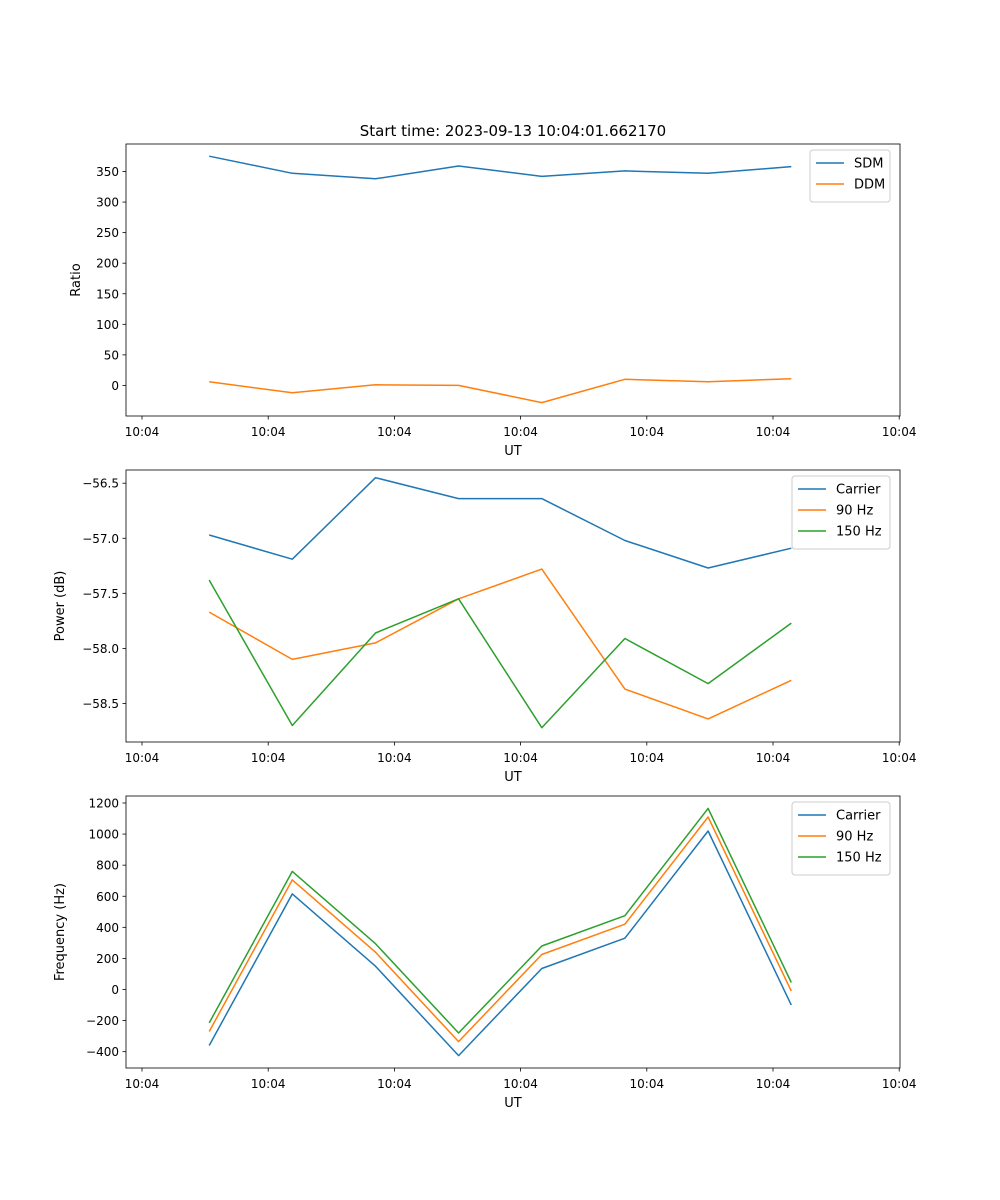 This screenshot has width=1000, height=1200. What do you see at coordinates (76, 279) in the screenshot?
I see `y-axis-label: Ratio` at bounding box center [76, 279].